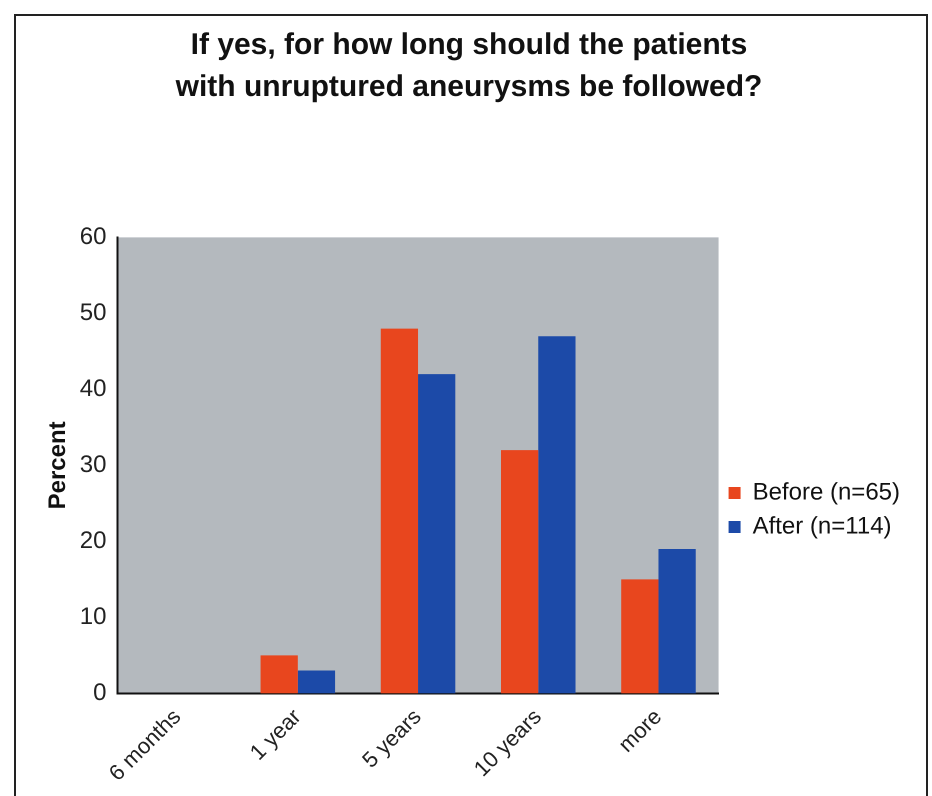  I want to click on y-tick-label: 20, so click(93, 540).